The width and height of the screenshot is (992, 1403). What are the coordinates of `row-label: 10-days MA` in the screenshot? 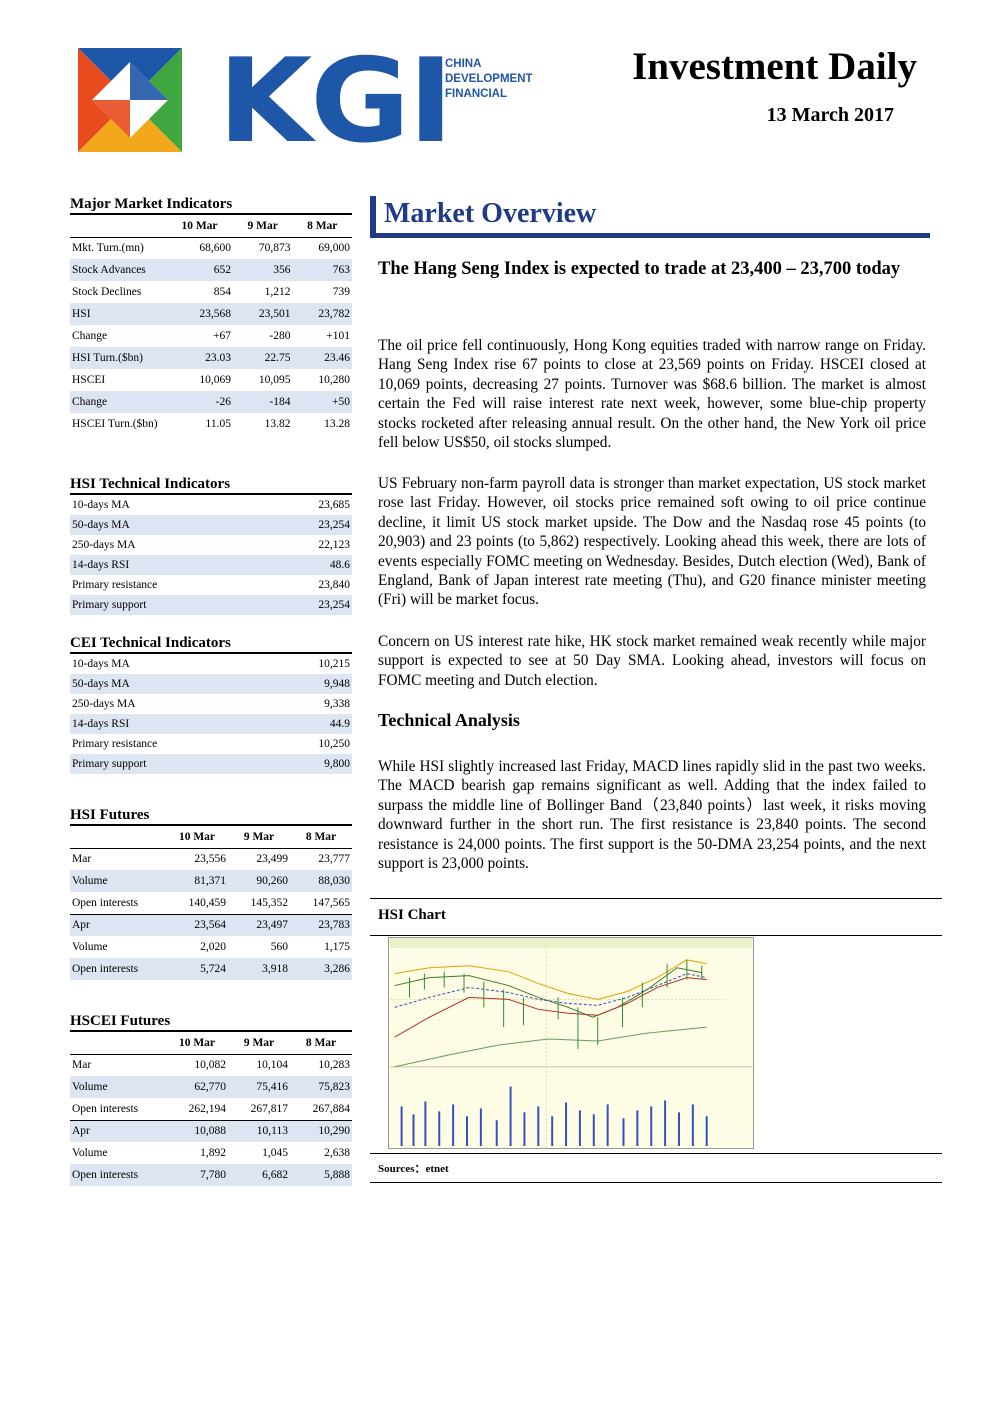 It's located at (101, 505).